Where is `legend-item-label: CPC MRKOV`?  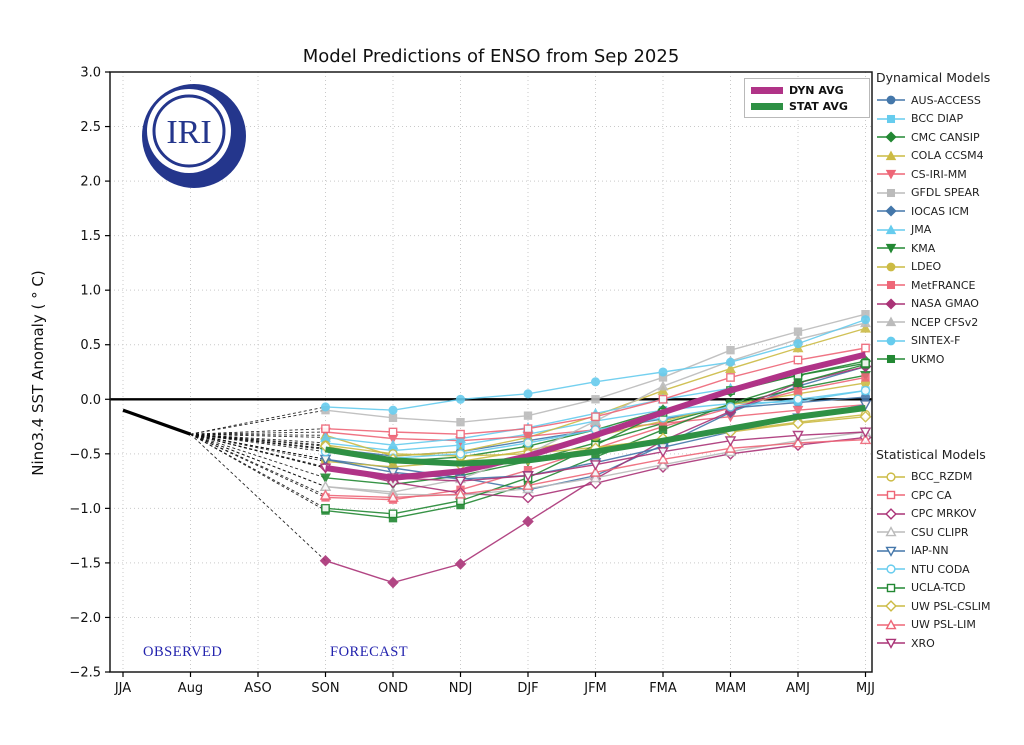 legend-item-label: CPC MRKOV is located at coordinates (944, 514).